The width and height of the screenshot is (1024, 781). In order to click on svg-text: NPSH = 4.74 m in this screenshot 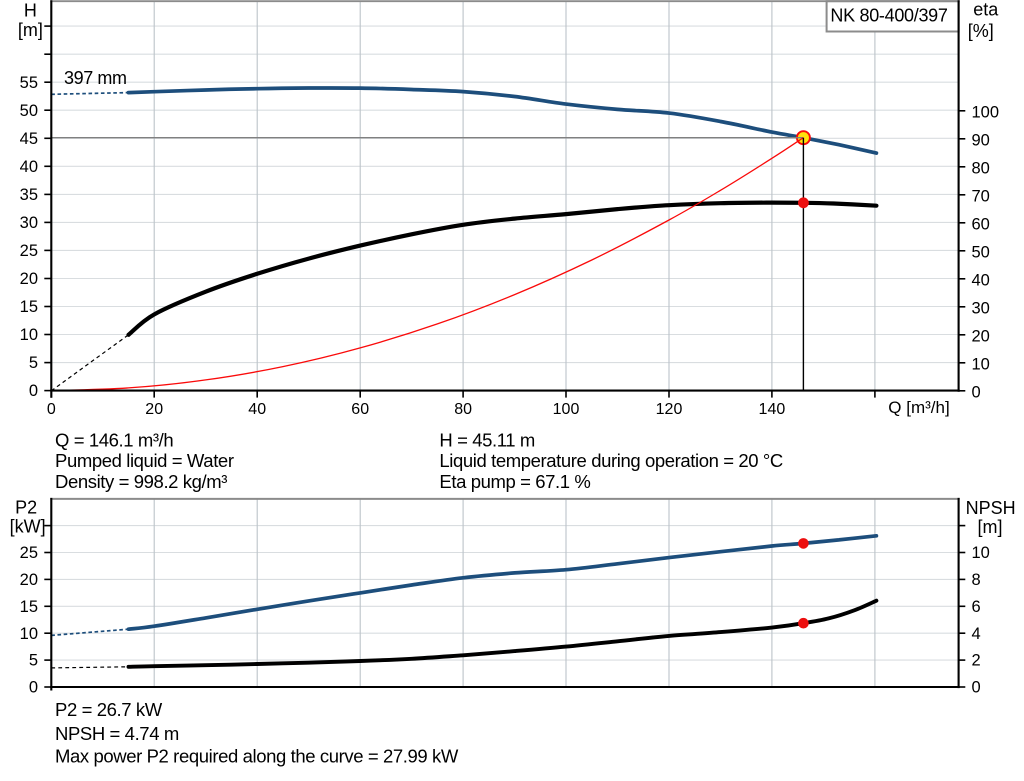, I will do `click(117, 733)`.